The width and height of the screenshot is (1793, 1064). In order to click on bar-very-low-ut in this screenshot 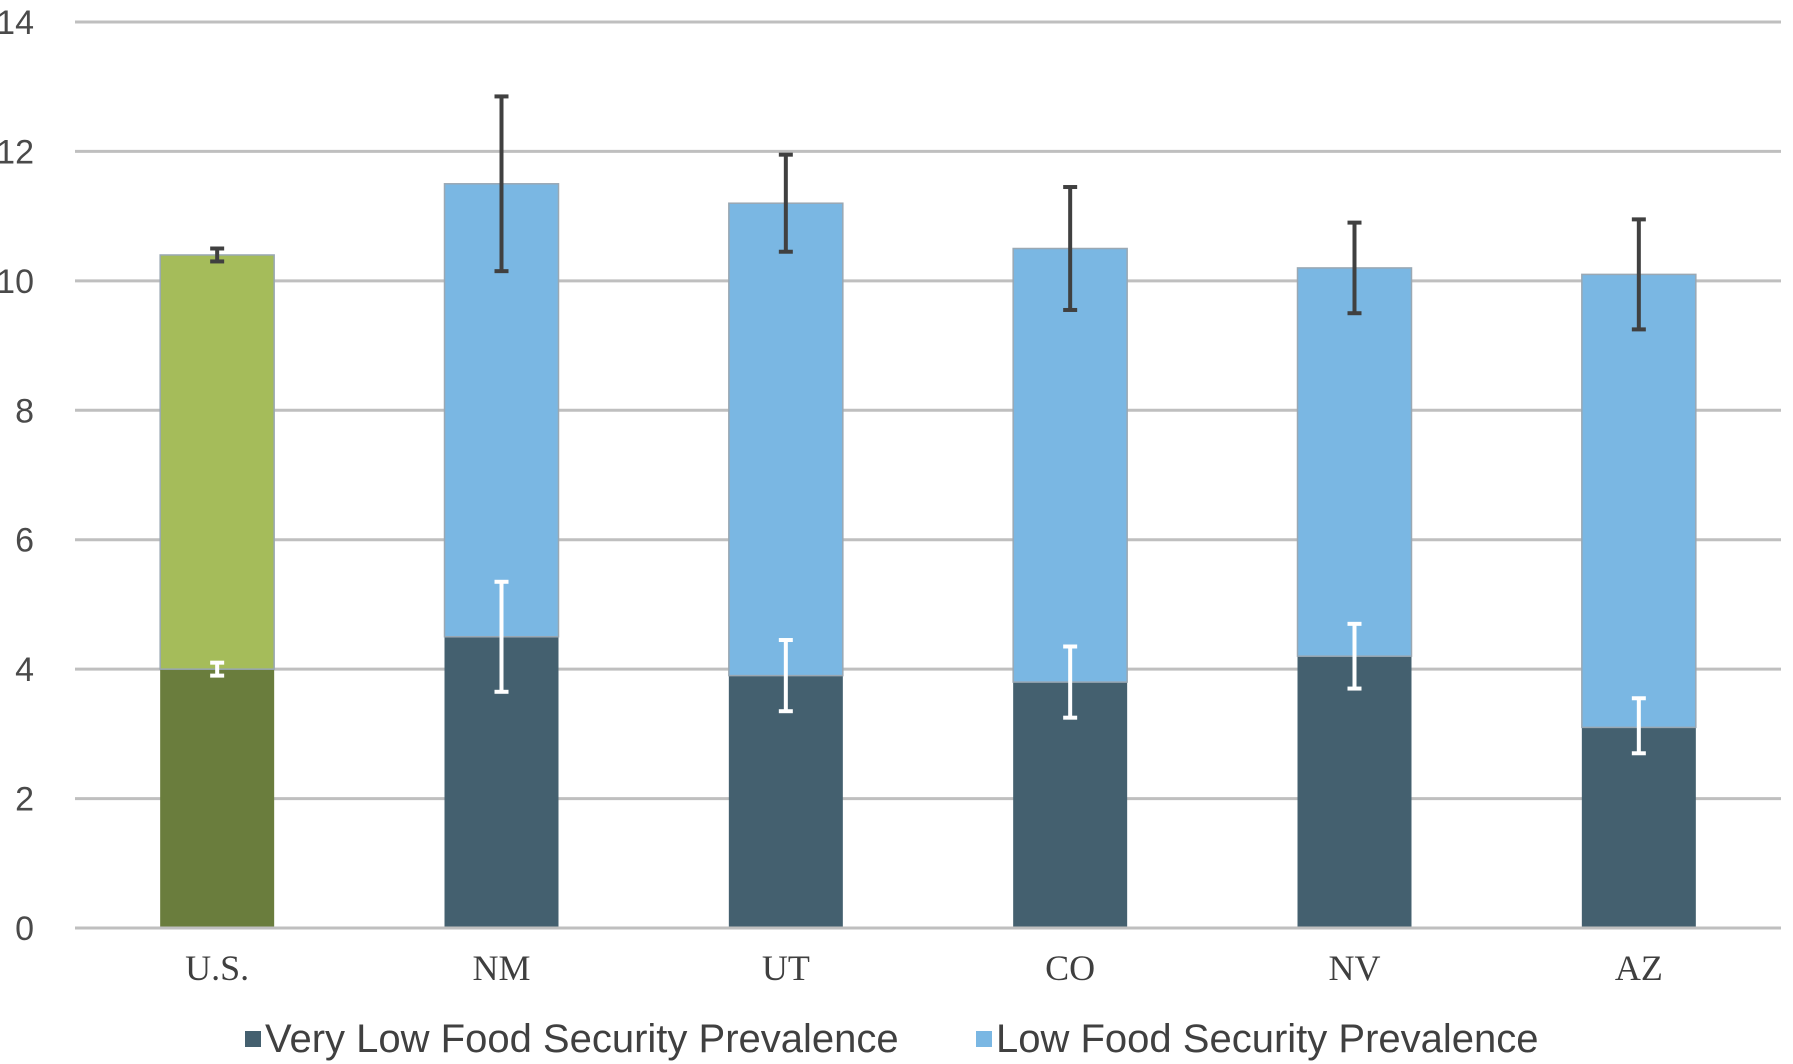, I will do `click(785, 801)`.